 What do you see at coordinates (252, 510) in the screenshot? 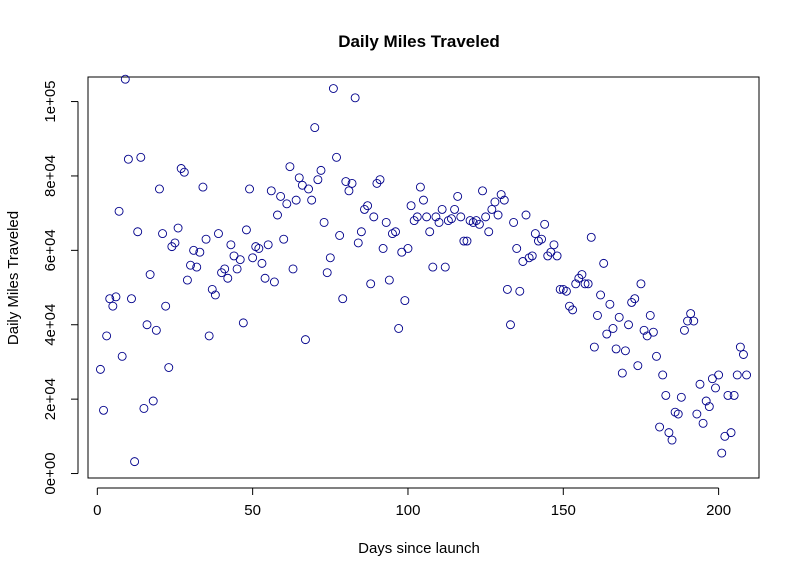
I see `x-tick-label: 50` at bounding box center [252, 510].